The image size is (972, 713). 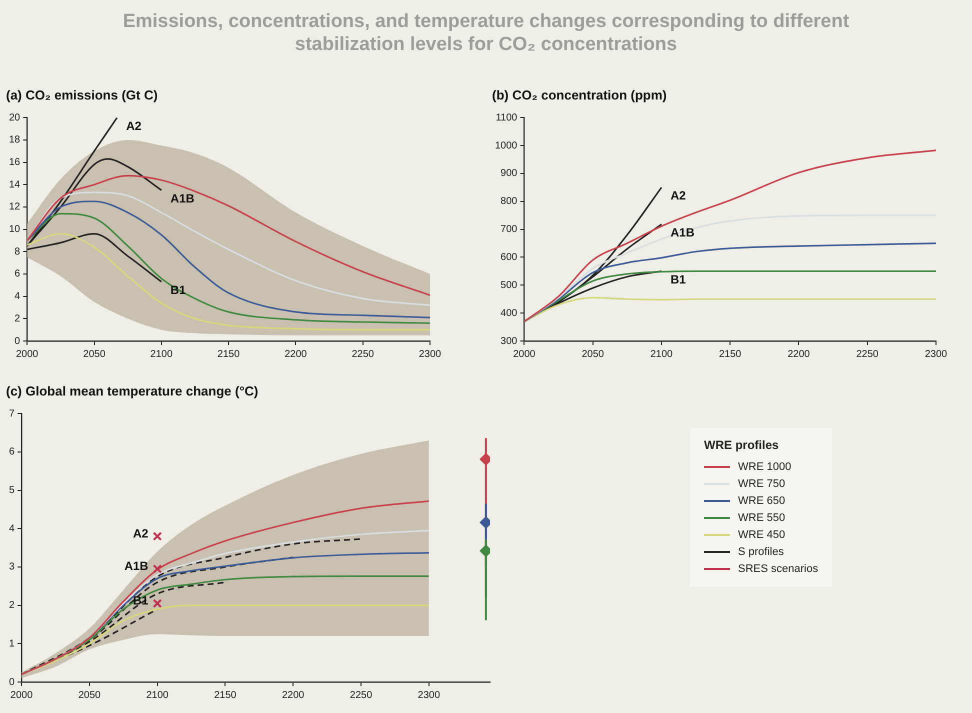 I want to click on text: Emissions, concentrations, and temperature changes corresponding to different stabilization levels for CO₂ concentrations, so click(x=486, y=33).